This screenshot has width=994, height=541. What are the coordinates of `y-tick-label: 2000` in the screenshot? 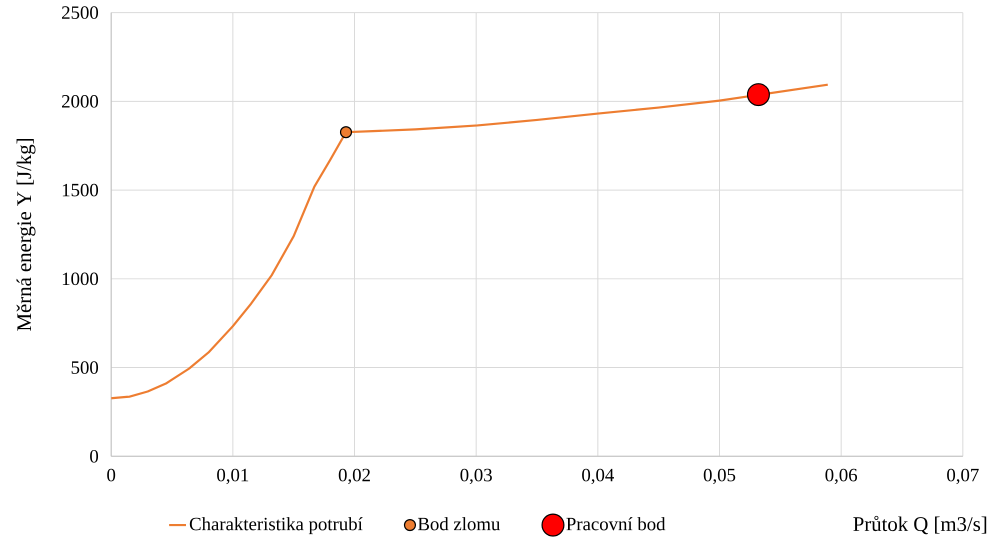 It's located at (80, 101).